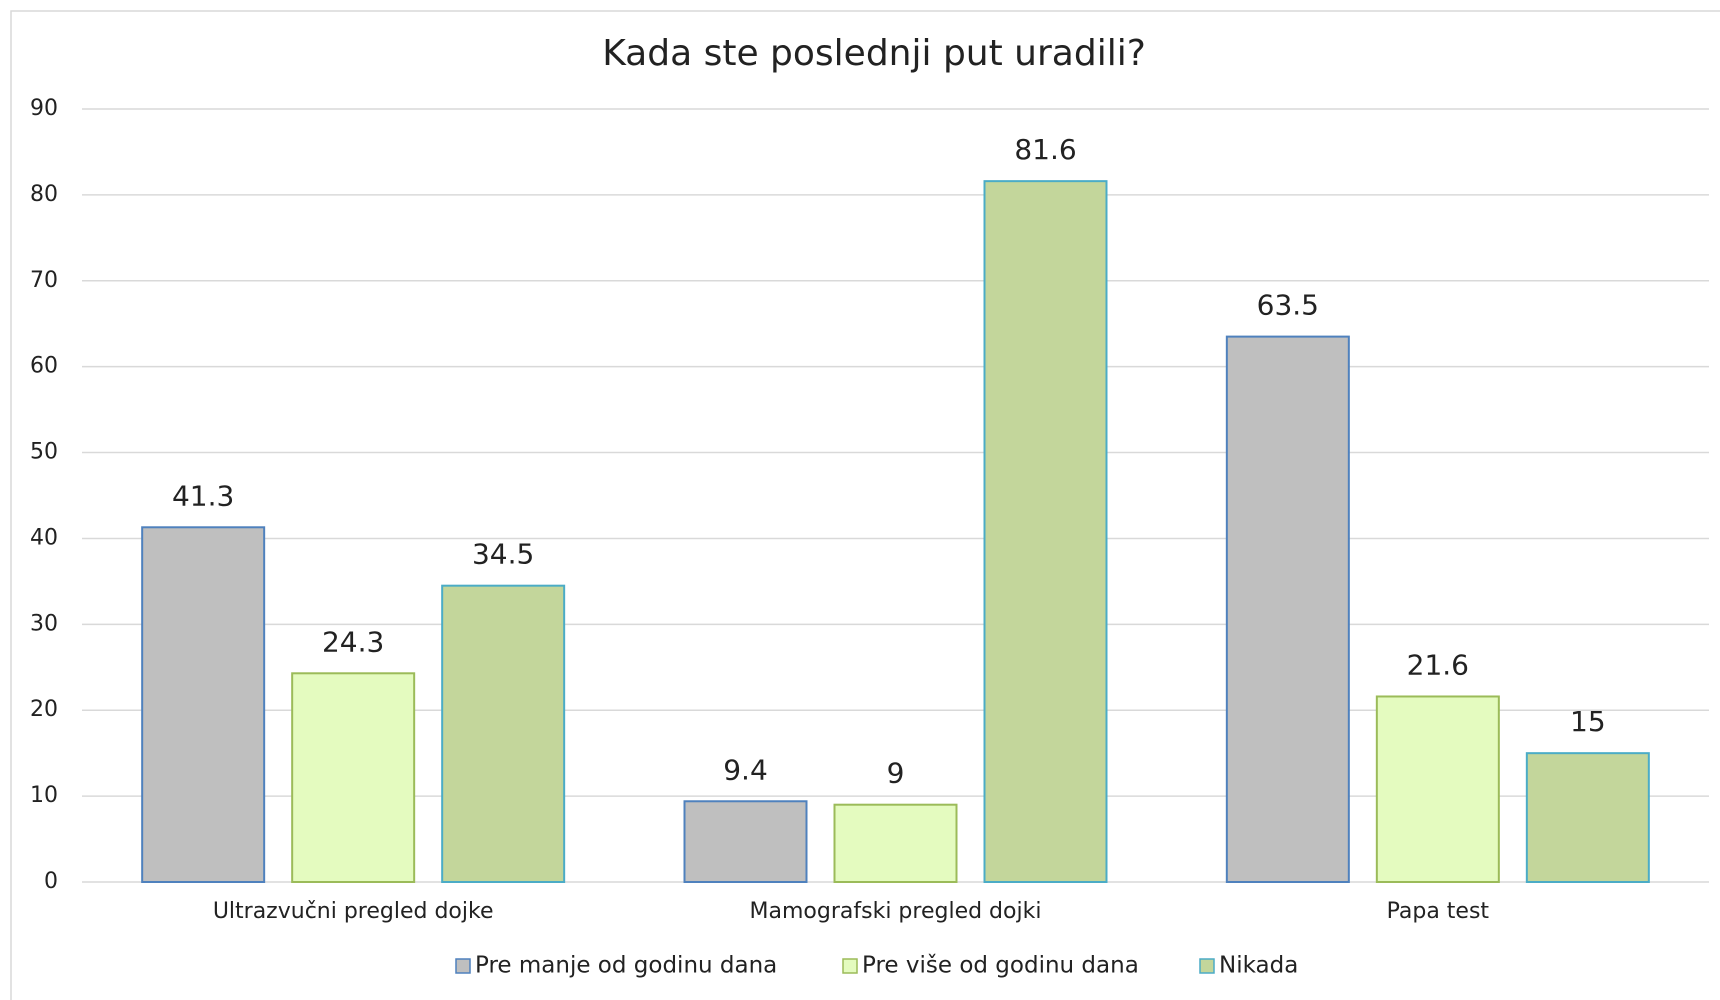 The height and width of the screenshot is (1000, 1720). I want to click on data-label: 9.4, so click(745, 769).